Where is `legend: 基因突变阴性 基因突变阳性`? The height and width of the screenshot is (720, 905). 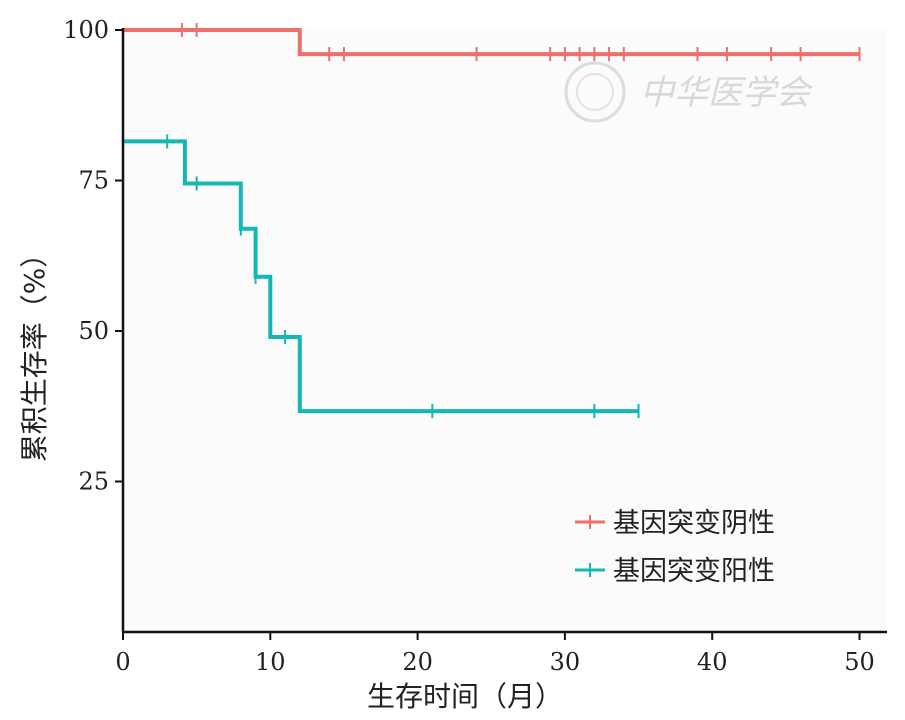 legend: 基因突变阴性 基因突变阳性 is located at coordinates (675, 547).